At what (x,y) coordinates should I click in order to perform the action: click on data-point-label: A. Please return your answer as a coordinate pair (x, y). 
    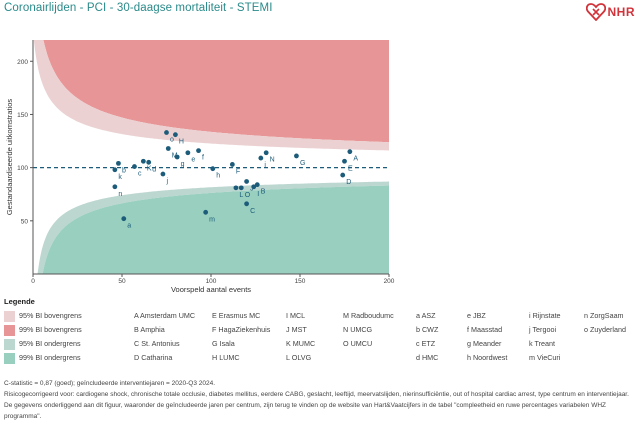
    Looking at the image, I should click on (355, 159).